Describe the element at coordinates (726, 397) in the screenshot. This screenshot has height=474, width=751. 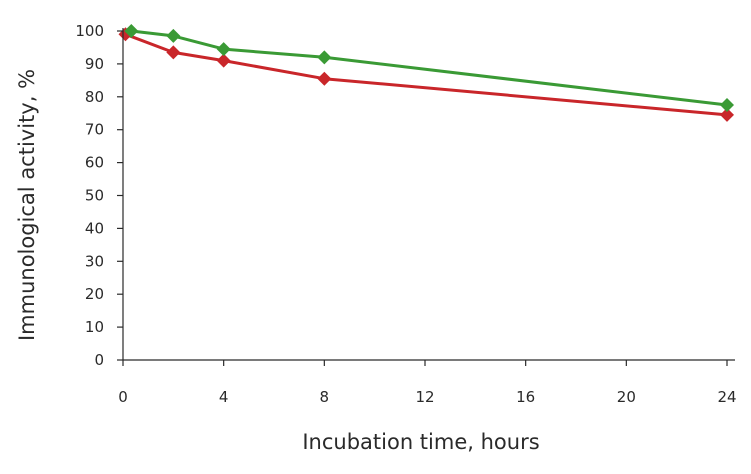
I see `x-tick-label: 24` at that location.